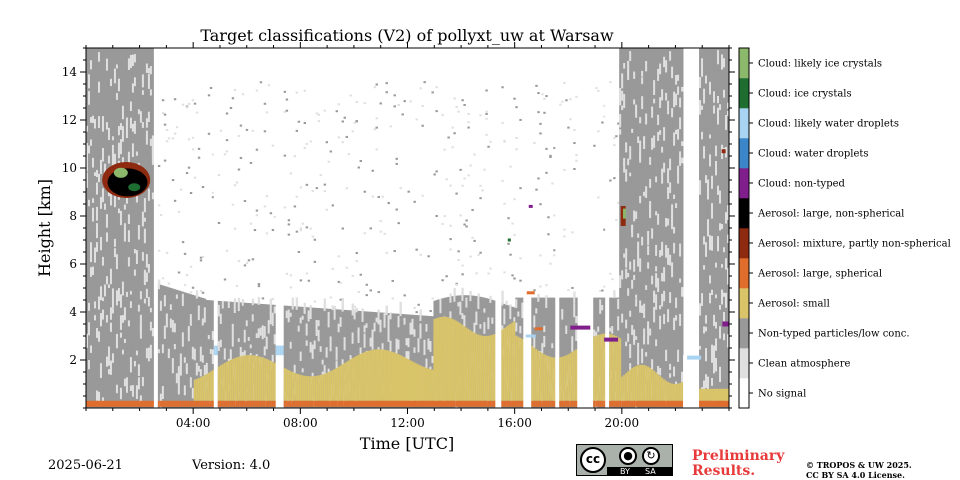 The width and height of the screenshot is (960, 480). Describe the element at coordinates (73, 216) in the screenshot. I see `y-tick-label: 8` at that location.